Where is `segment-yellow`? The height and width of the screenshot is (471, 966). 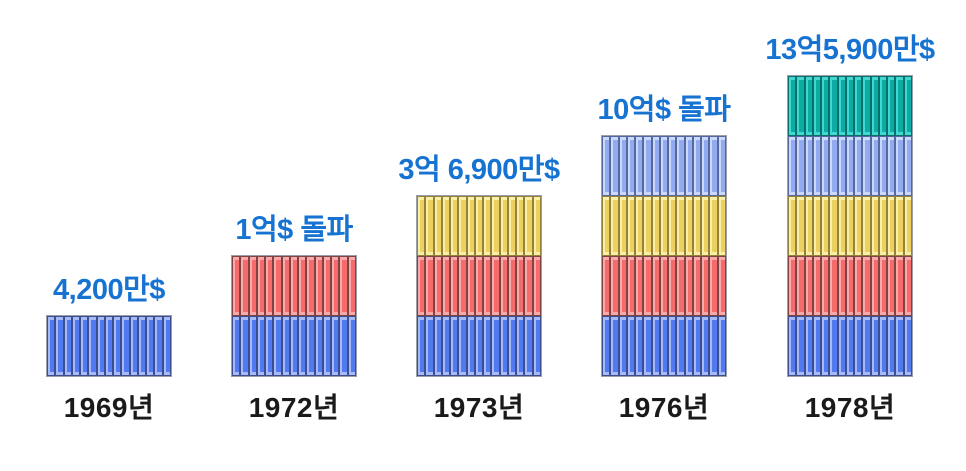 segment-yellow is located at coordinates (850, 226).